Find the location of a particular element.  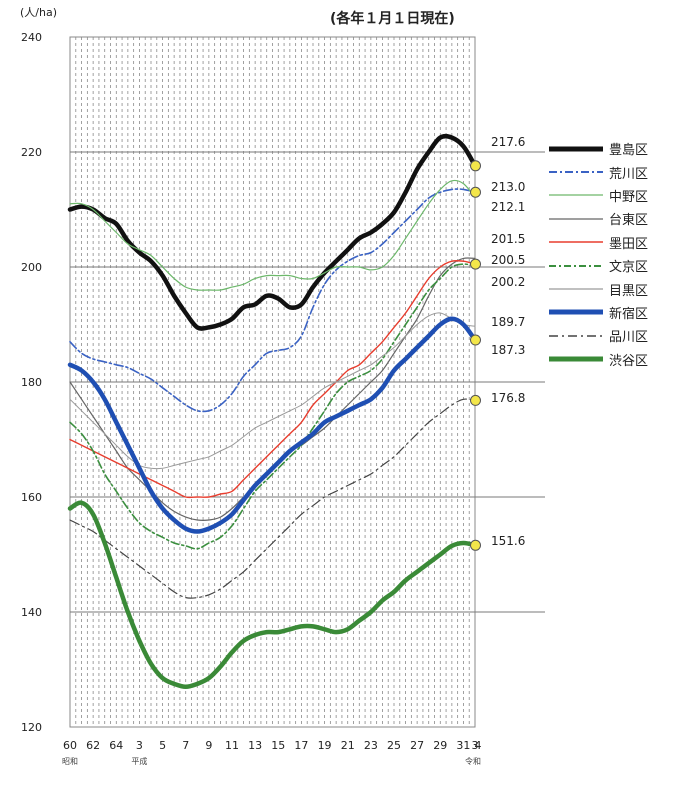

legend-label: 豊島区 is located at coordinates (629, 151).